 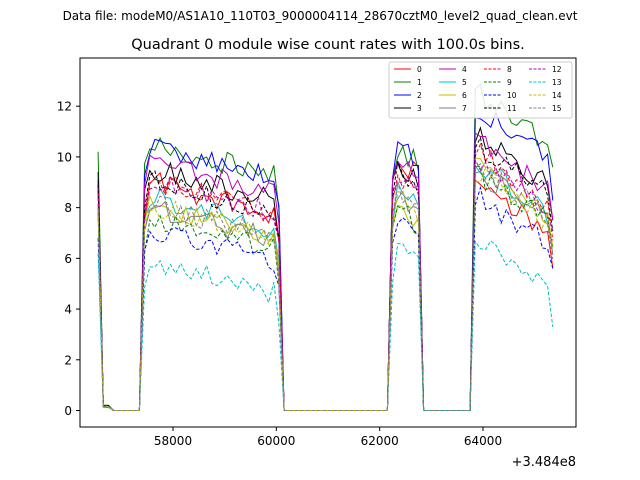 I want to click on y-tick-label: 12, so click(x=64, y=107).